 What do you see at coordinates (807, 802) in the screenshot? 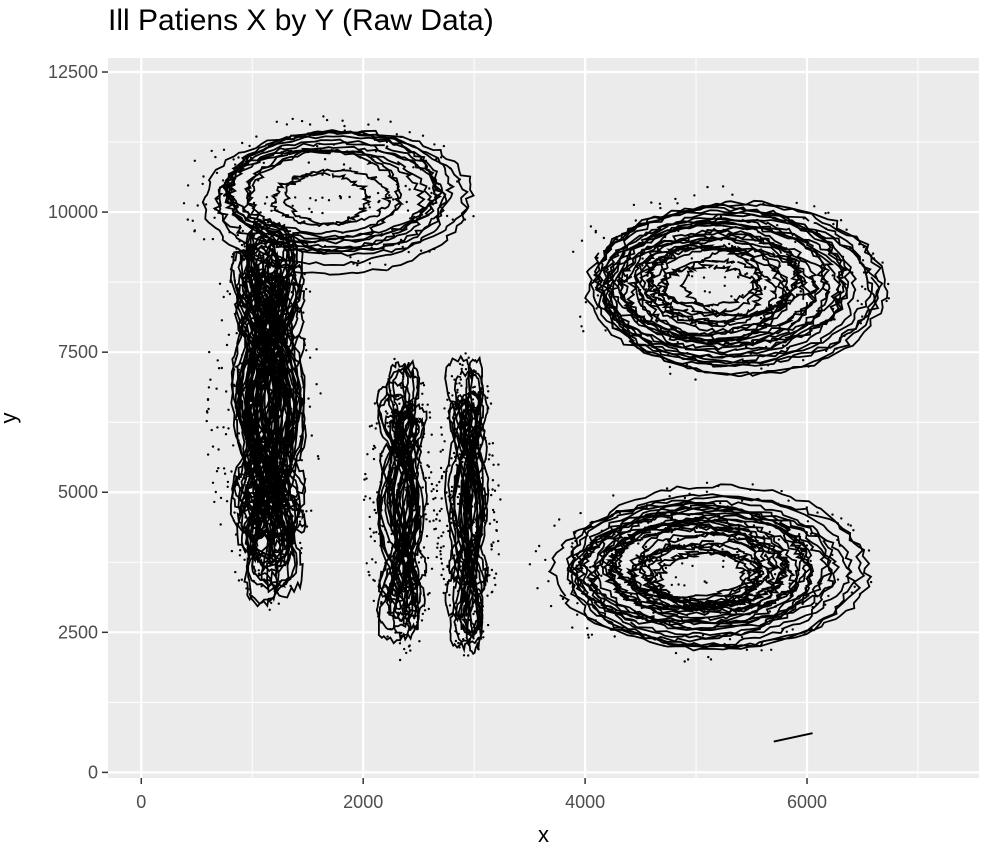
I see `x-tick-label: 6000` at bounding box center [807, 802].